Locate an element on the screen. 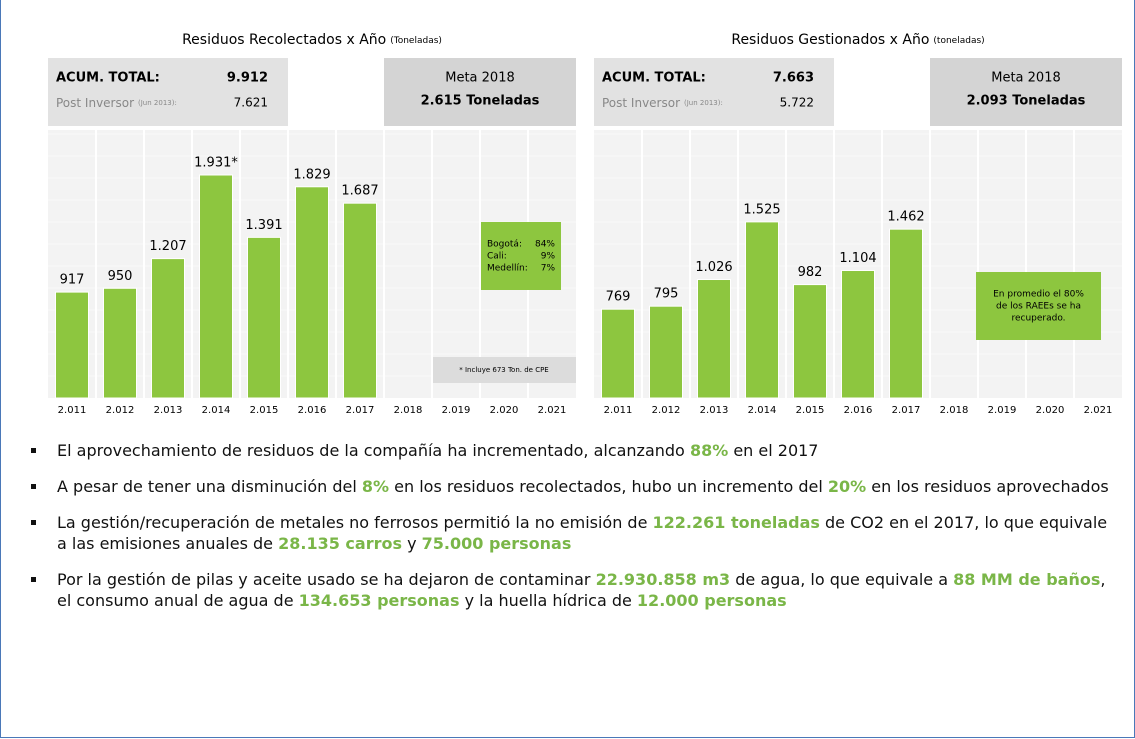  x-tick-label: 2.020 is located at coordinates (504, 410).